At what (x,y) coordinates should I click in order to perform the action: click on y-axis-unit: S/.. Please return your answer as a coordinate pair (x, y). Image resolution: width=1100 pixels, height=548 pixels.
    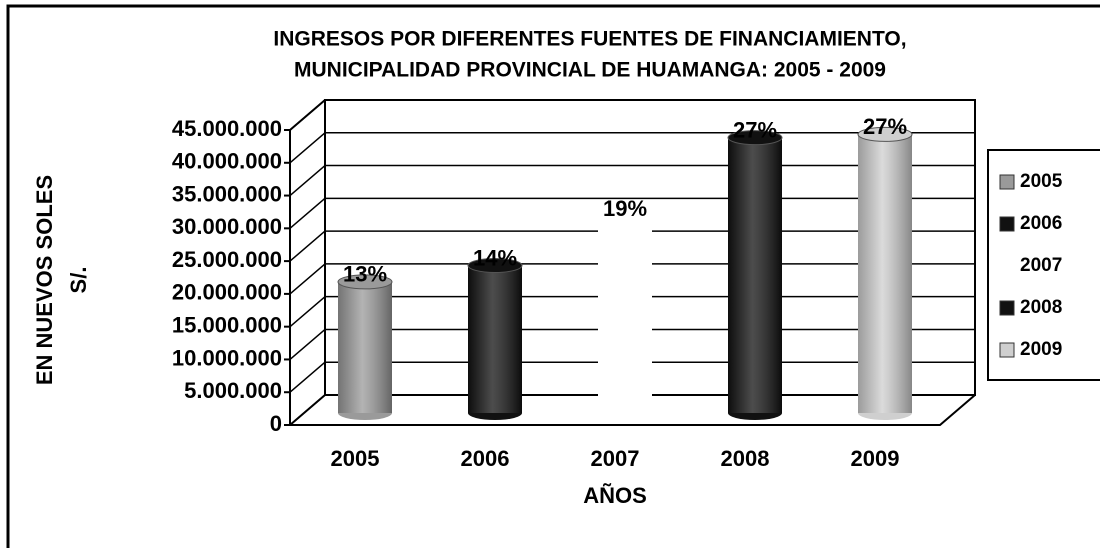
    Looking at the image, I should click on (78, 280).